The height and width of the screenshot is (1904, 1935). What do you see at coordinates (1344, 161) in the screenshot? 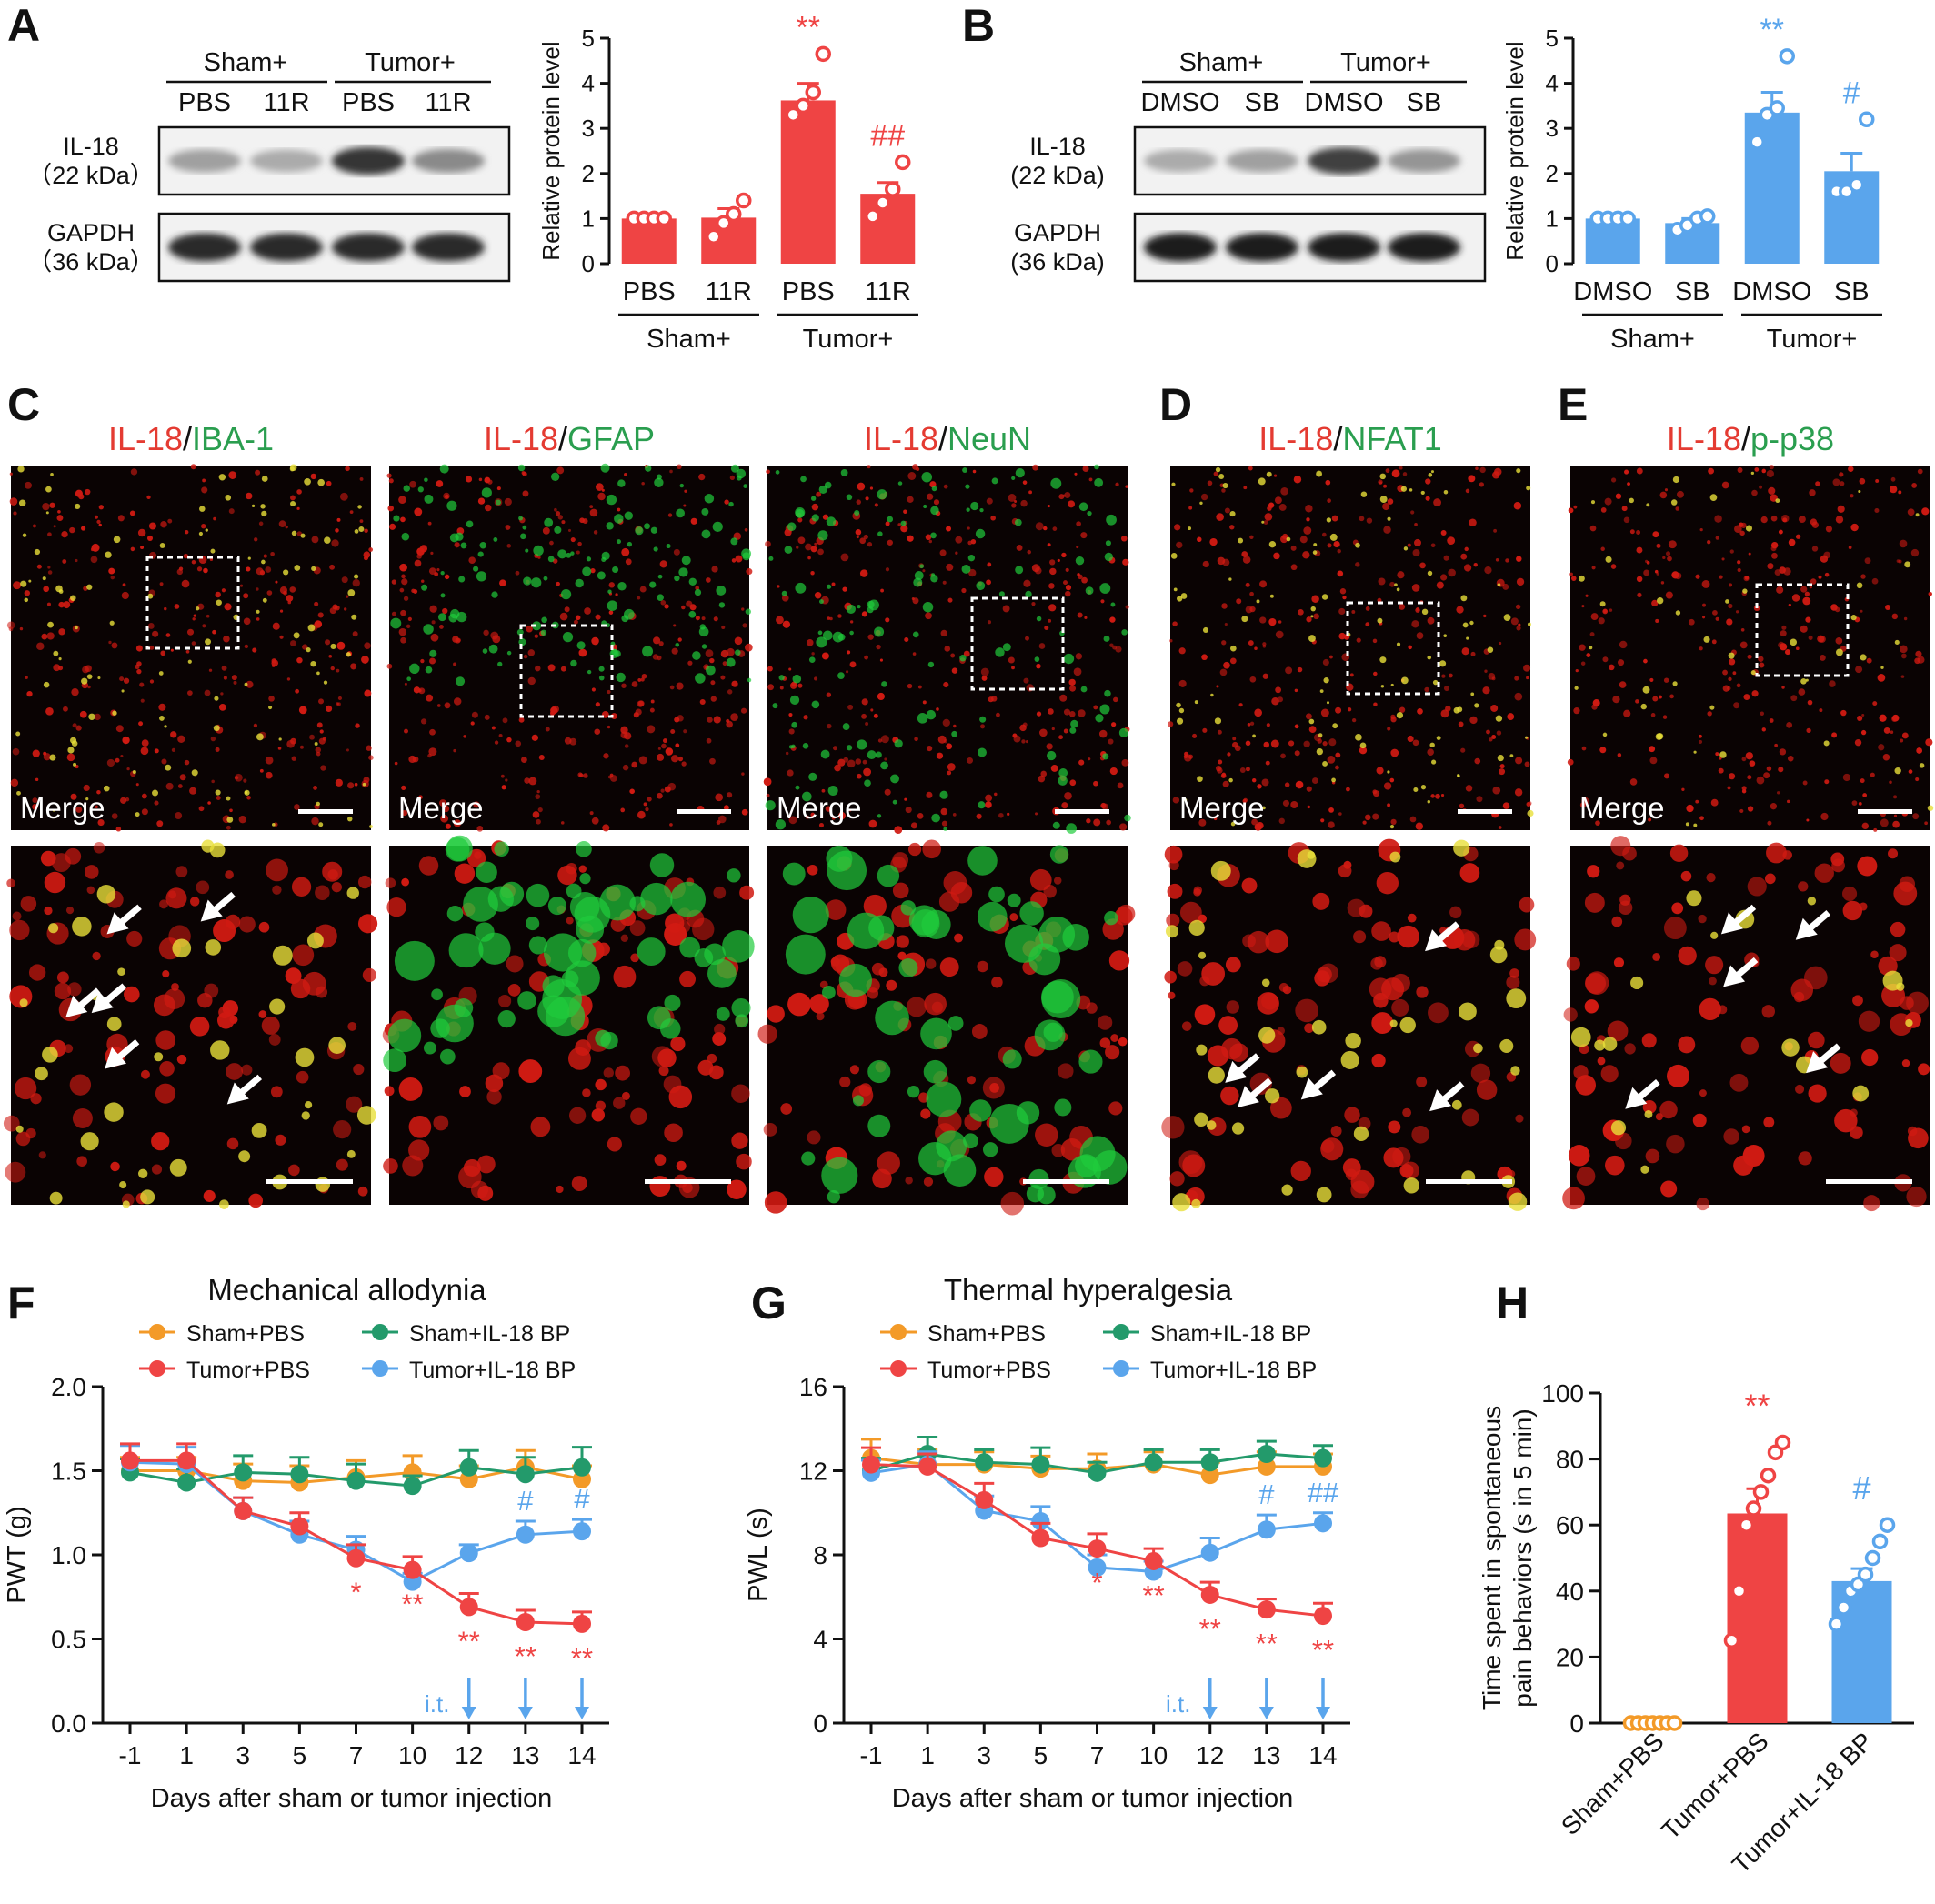
I see `blot-band` at bounding box center [1344, 161].